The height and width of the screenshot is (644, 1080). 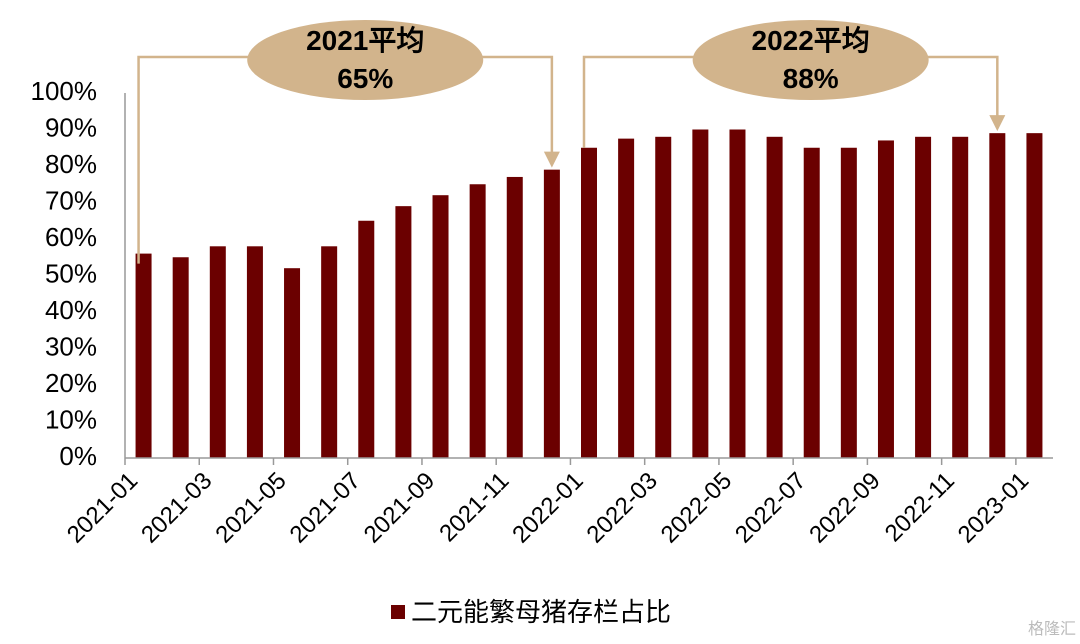 What do you see at coordinates (365, 40) in the screenshot?
I see `callout-title: 2021平均` at bounding box center [365, 40].